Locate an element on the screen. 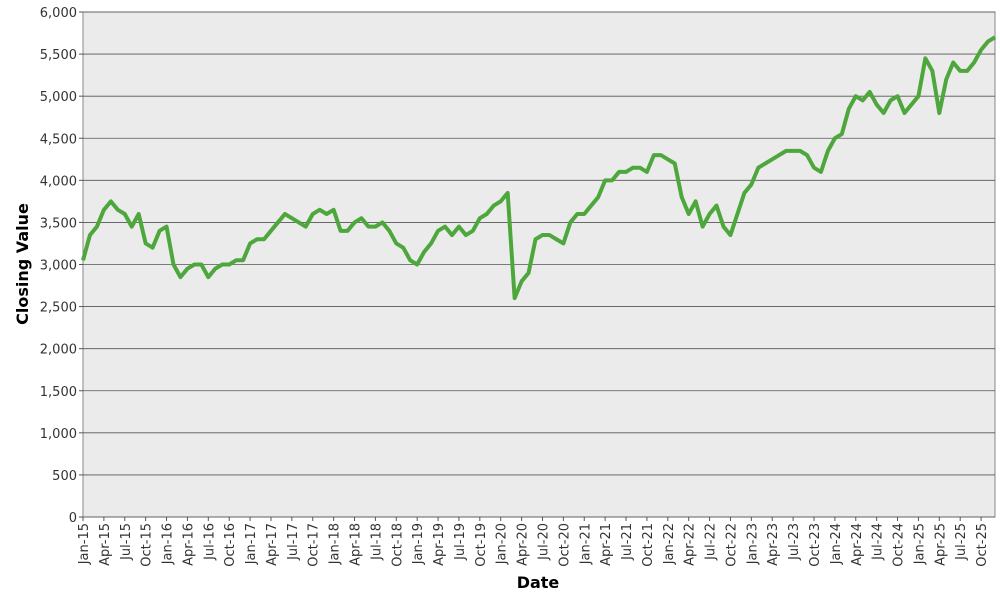 This screenshot has height=600, width=1000. x-tick-label: Apr-23 is located at coordinates (773, 544).